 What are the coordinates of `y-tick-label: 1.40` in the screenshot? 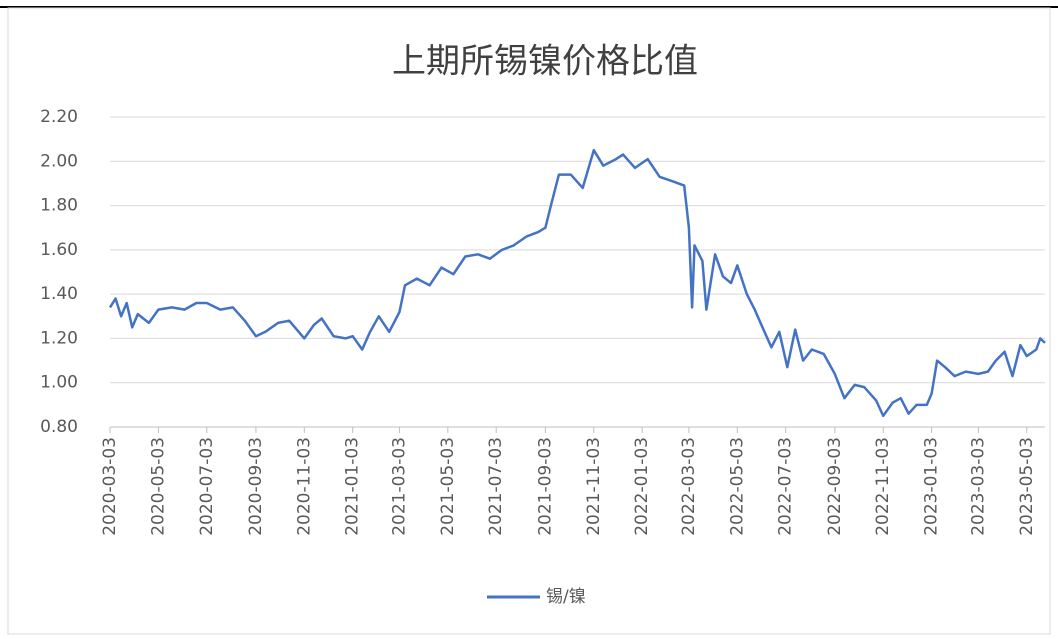 It's located at (59, 294).